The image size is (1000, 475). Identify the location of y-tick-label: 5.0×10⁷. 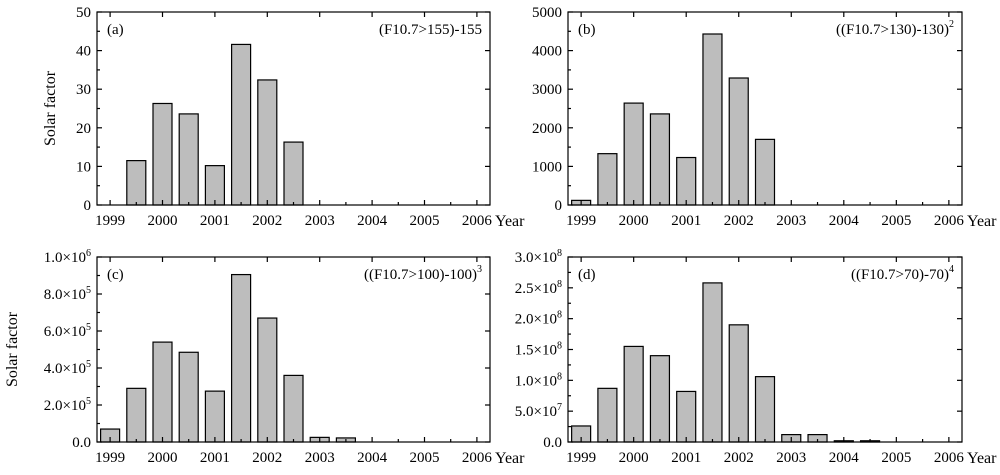
(538, 411).